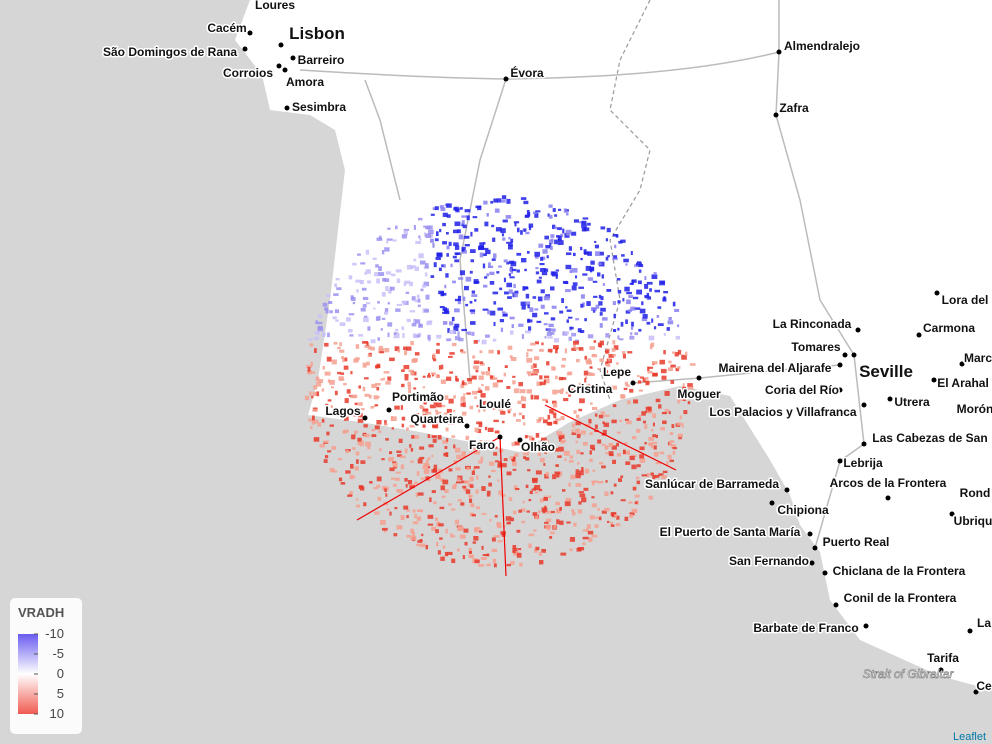  Describe the element at coordinates (984, 623) in the screenshot. I see `place-label: La` at that location.